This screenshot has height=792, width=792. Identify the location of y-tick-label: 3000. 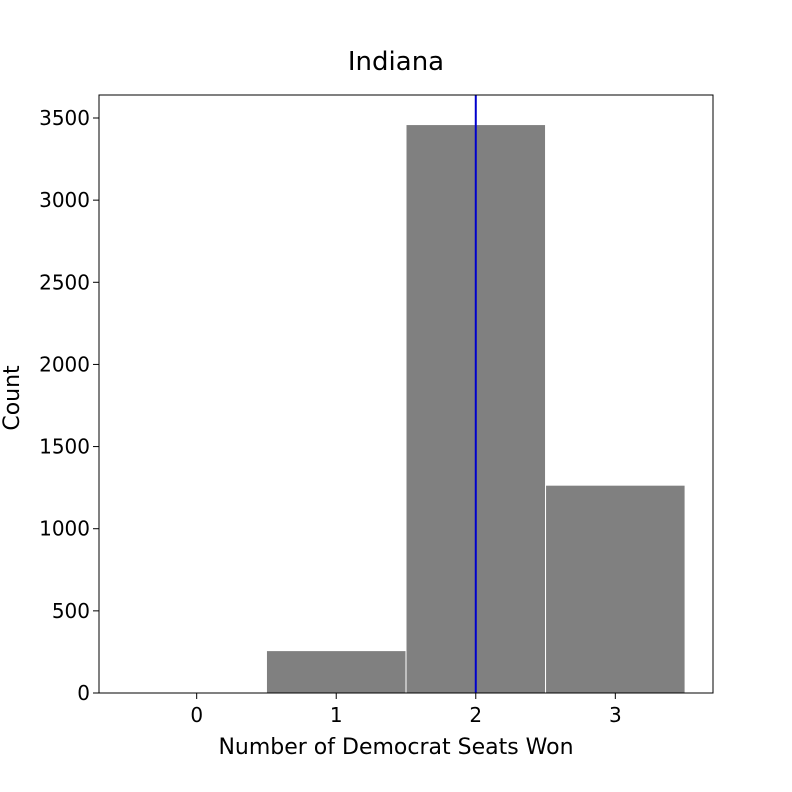
(64, 200).